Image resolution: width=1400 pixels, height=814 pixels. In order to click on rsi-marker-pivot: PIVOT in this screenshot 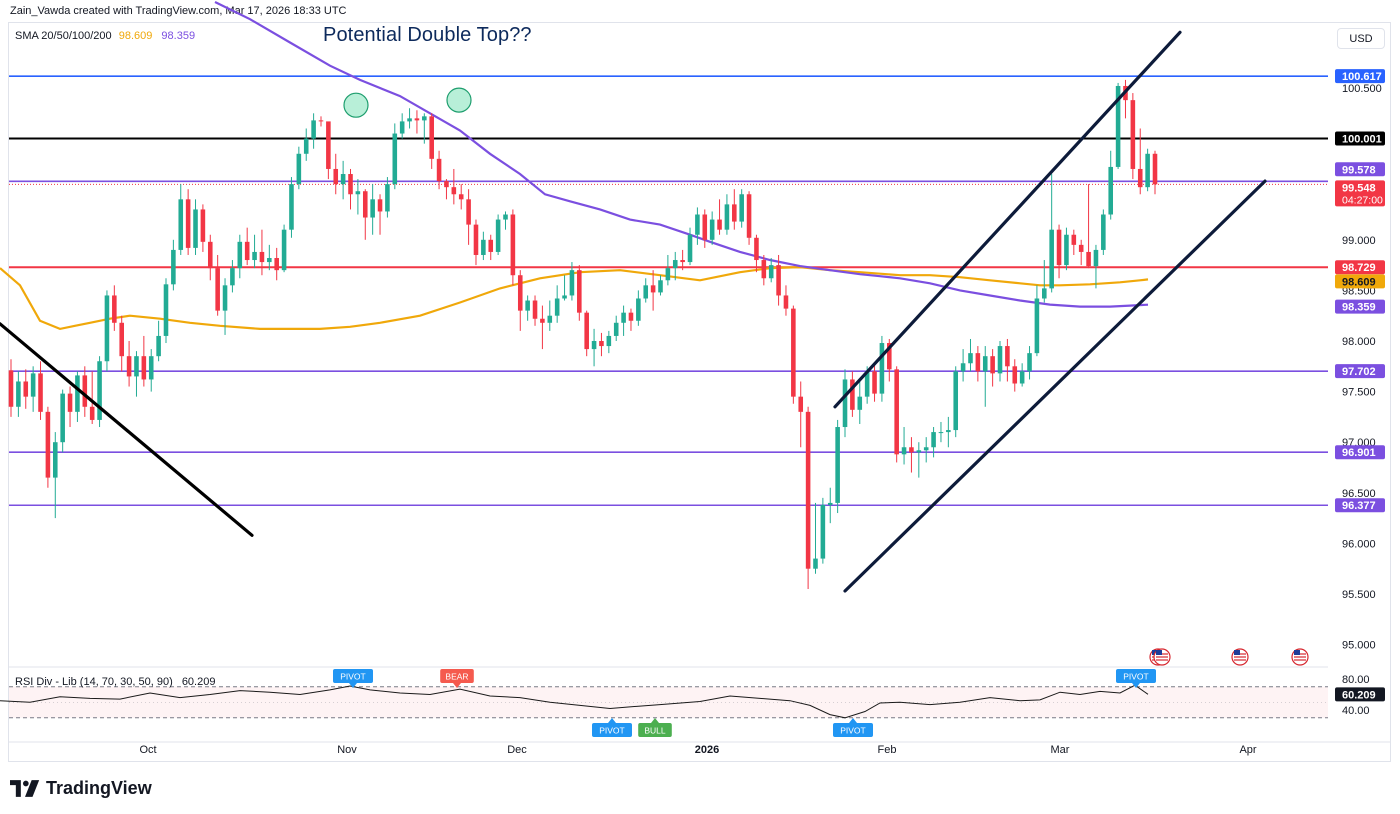, I will do `click(1136, 678)`.